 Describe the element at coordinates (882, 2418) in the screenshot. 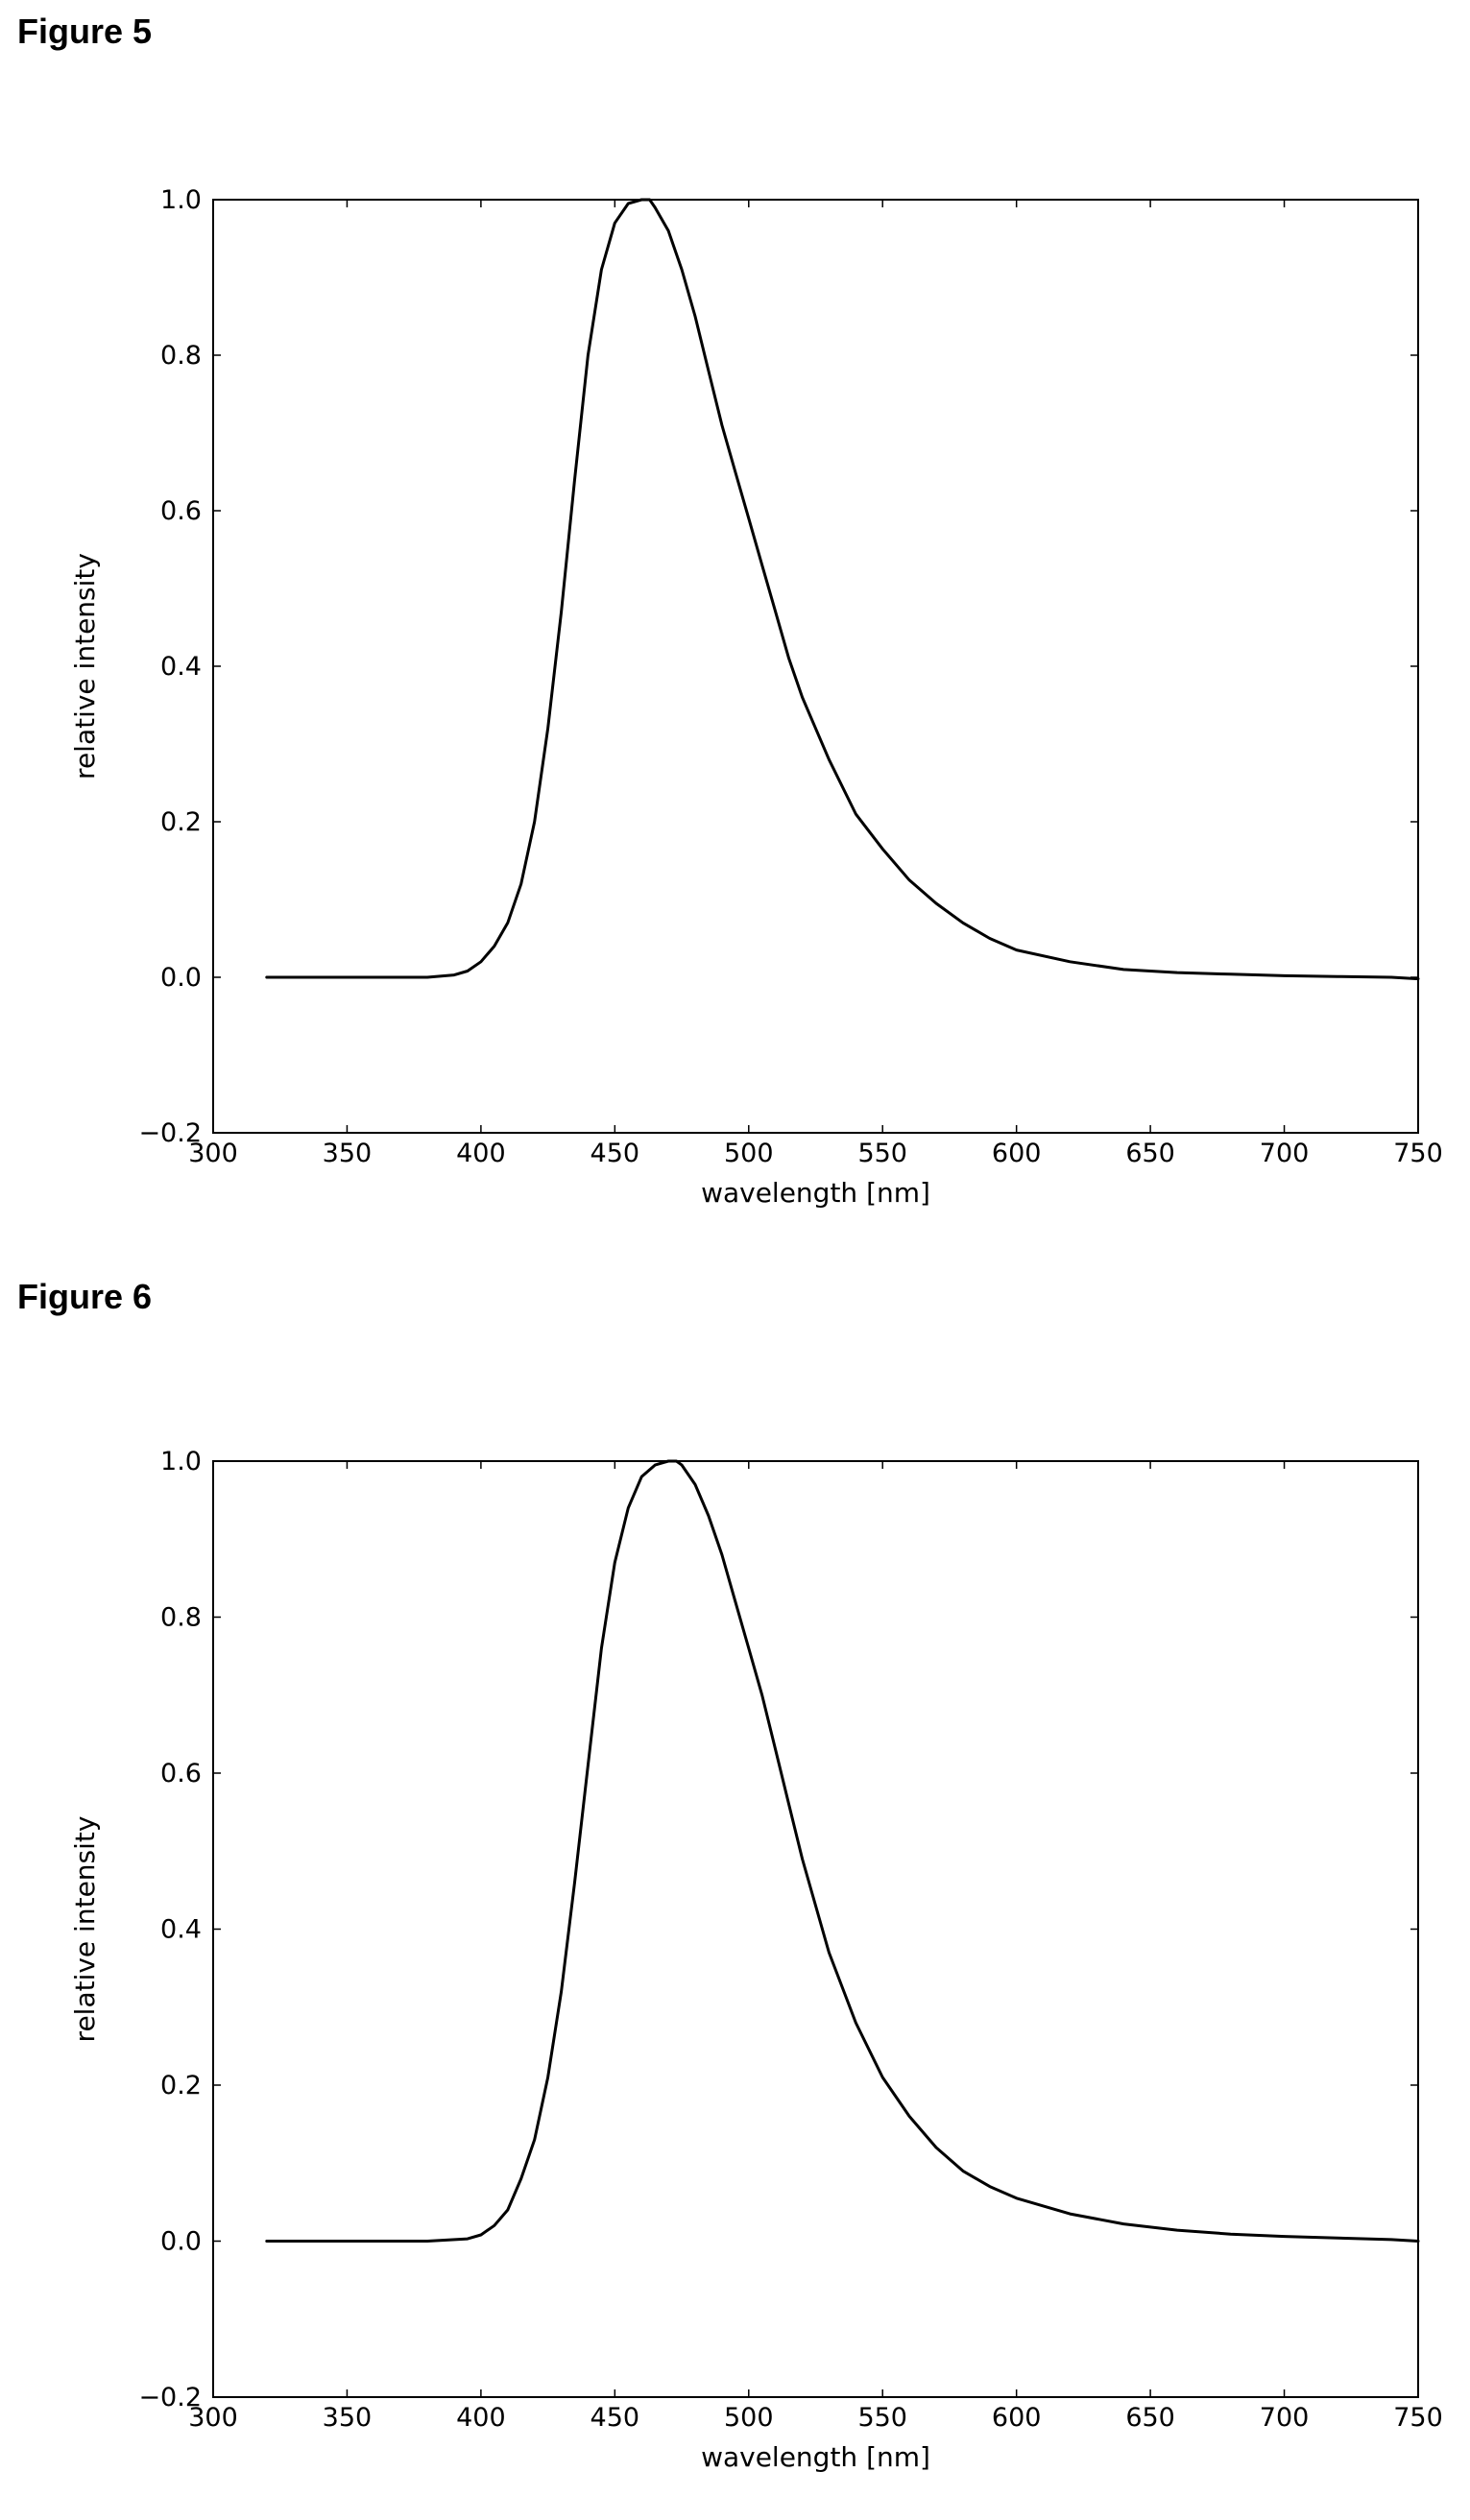

I see `x-tick-label: 550` at that location.